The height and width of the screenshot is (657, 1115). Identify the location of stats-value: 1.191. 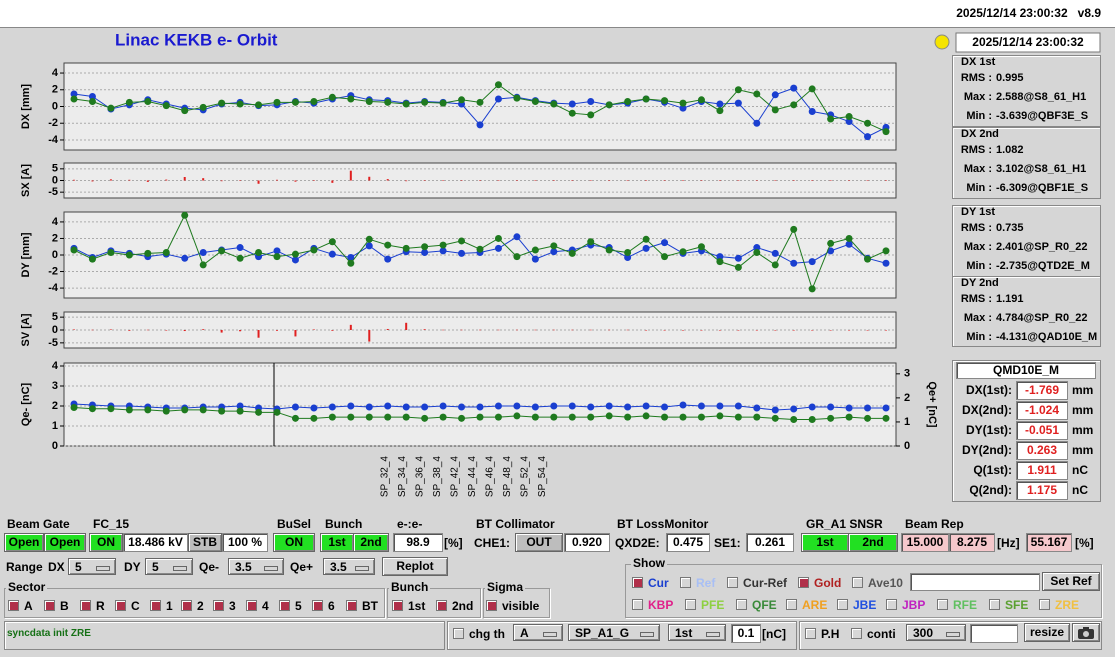
(1010, 299).